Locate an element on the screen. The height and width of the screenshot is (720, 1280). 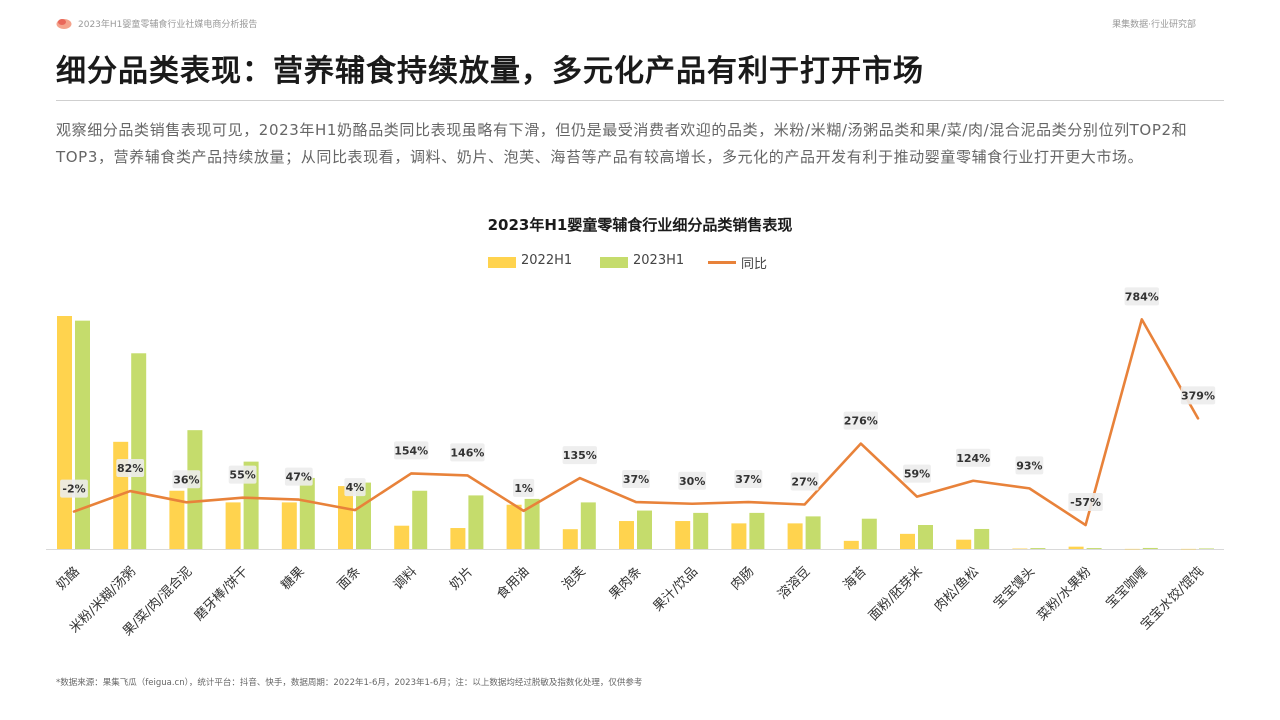
title-divider is located at coordinates (640, 100).